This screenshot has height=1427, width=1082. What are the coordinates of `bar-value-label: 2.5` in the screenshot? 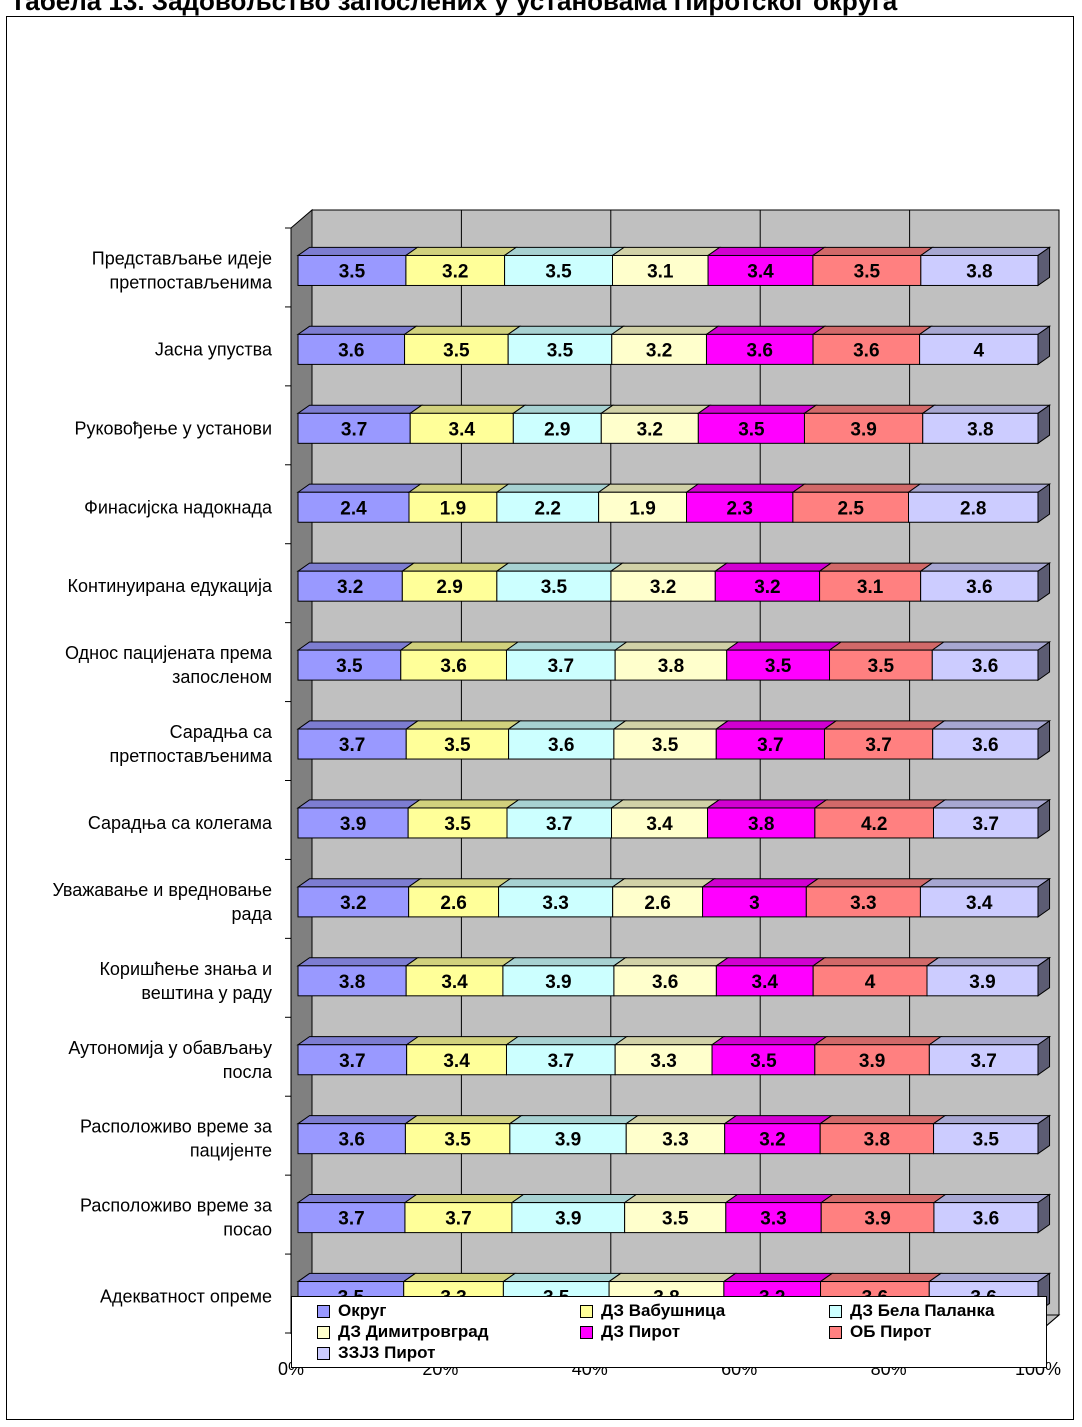 It's located at (850, 508).